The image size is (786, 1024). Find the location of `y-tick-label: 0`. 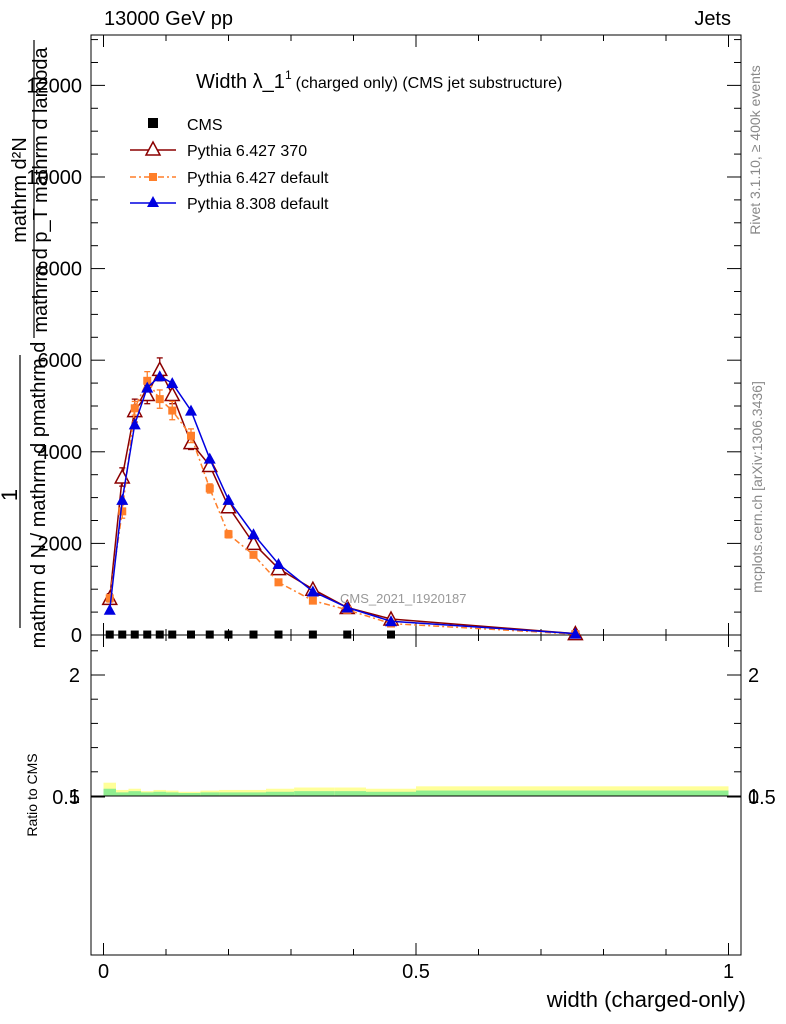

y-tick-label: 0 is located at coordinates (76, 636).